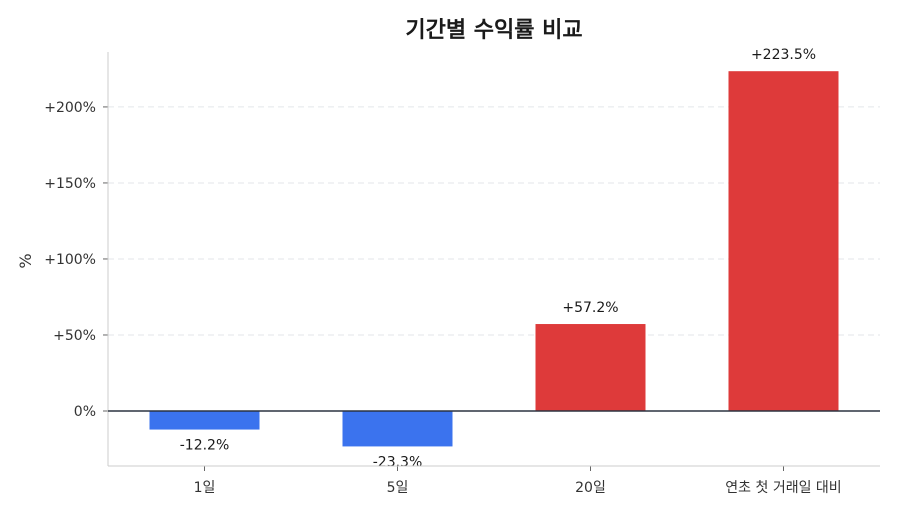 This screenshot has width=900, height=514. Describe the element at coordinates (783, 488) in the screenshot. I see `x-tick-label: 연초 첫 거래일 대비` at that location.